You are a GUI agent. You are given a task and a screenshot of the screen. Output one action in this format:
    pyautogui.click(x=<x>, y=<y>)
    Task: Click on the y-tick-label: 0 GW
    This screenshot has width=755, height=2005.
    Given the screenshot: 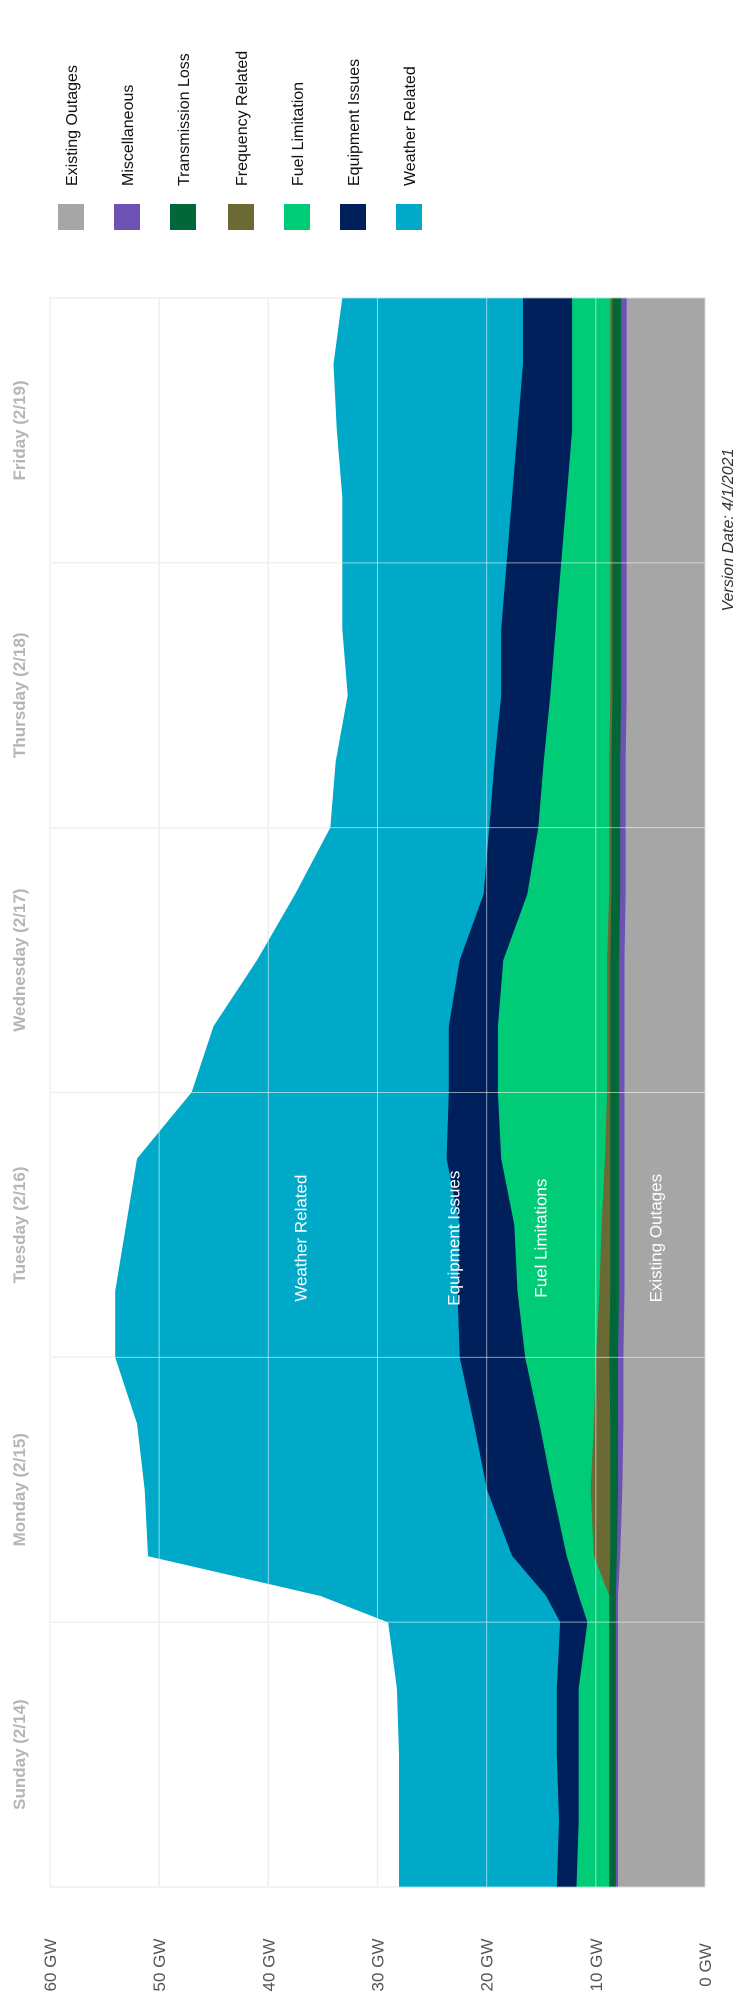 What is the action you would take?
    pyautogui.click(x=705, y=1964)
    